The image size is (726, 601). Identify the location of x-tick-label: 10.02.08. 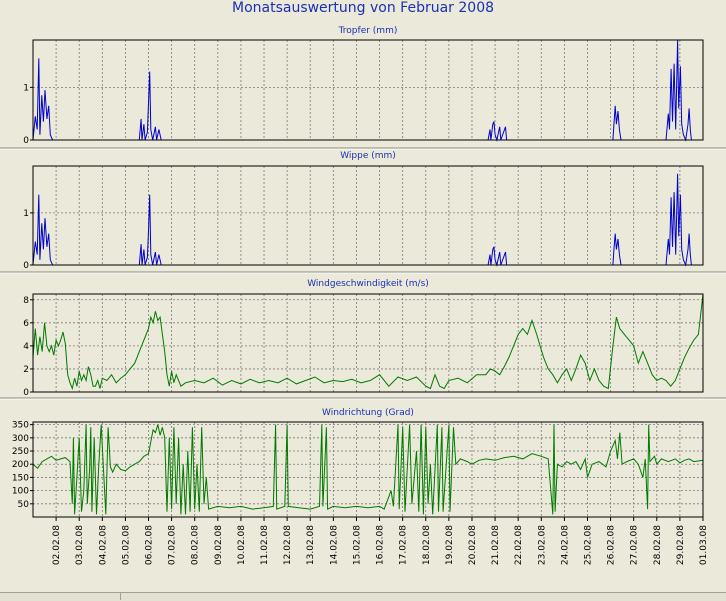
(242, 545).